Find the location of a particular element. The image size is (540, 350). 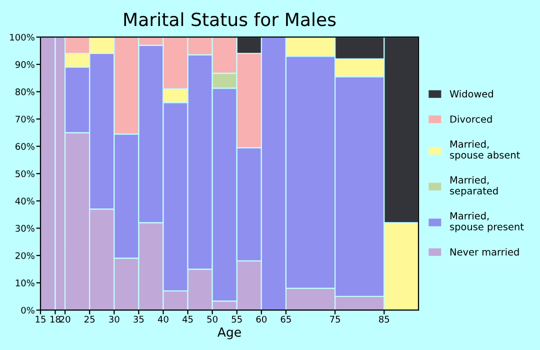

x-tick-label: 55 is located at coordinates (237, 319).